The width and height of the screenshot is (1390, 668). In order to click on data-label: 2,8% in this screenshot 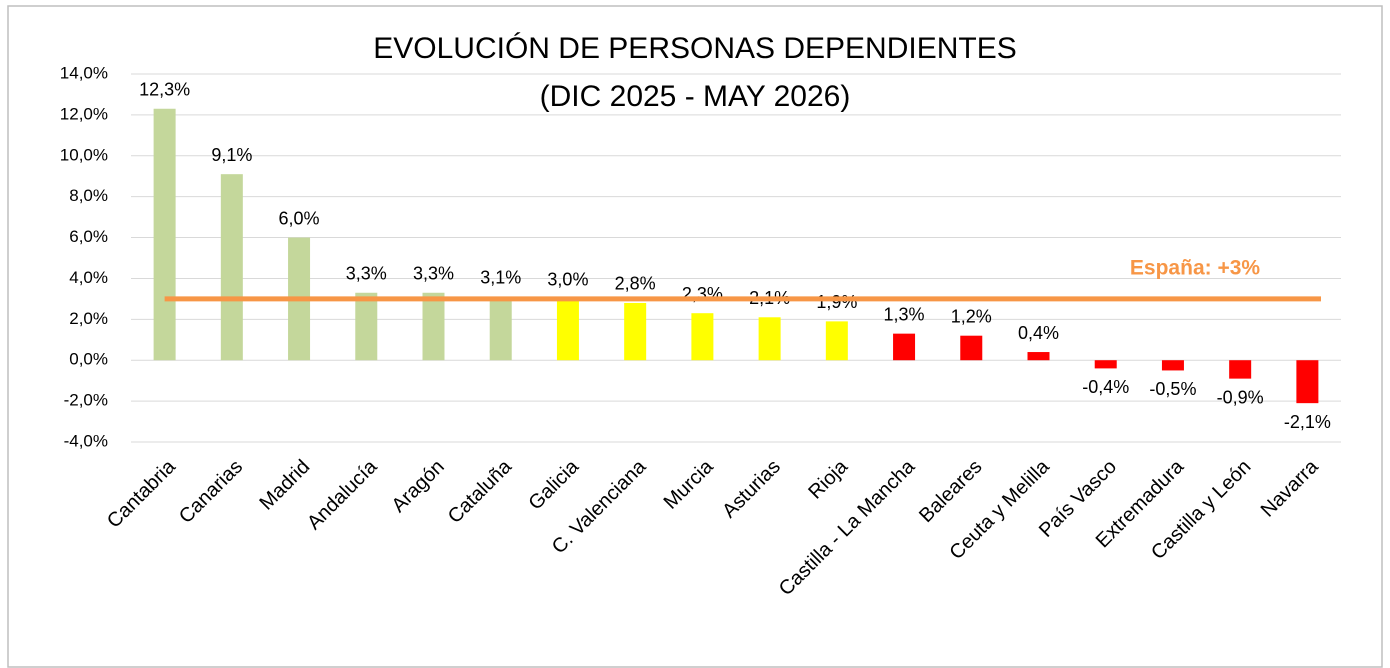, I will do `click(635, 284)`.